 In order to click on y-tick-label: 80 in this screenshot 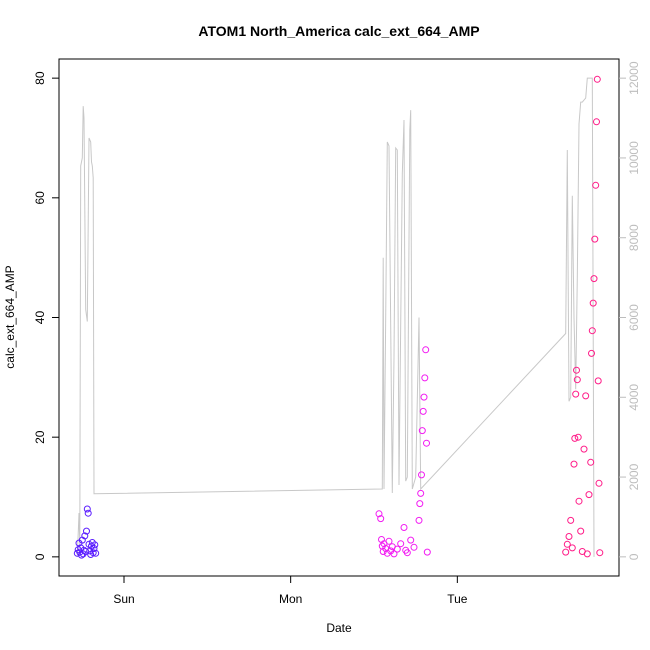, I will do `click(40, 78)`.